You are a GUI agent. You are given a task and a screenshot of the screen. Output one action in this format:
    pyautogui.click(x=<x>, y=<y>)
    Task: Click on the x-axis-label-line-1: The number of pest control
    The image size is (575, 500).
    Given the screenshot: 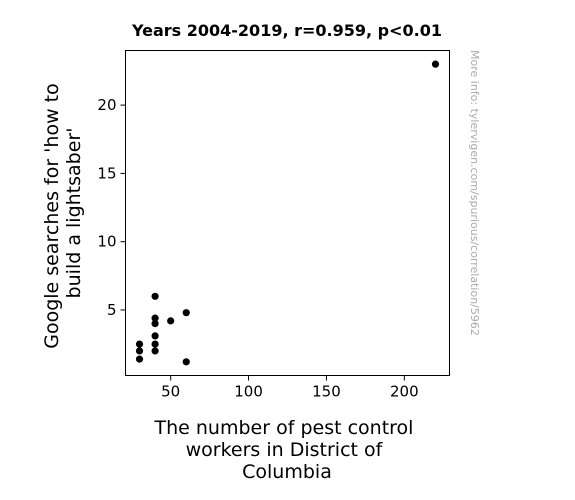 What is the action you would take?
    pyautogui.click(x=284, y=428)
    